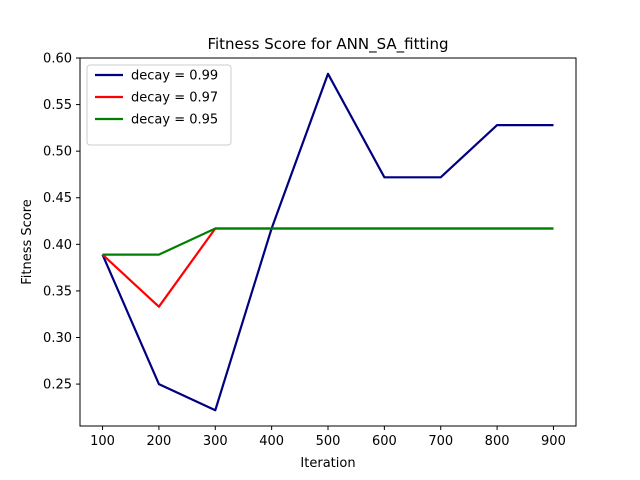  Describe the element at coordinates (327, 44) in the screenshot. I see `chart-title: Fitness Score for ANN_SA_fitting` at that location.